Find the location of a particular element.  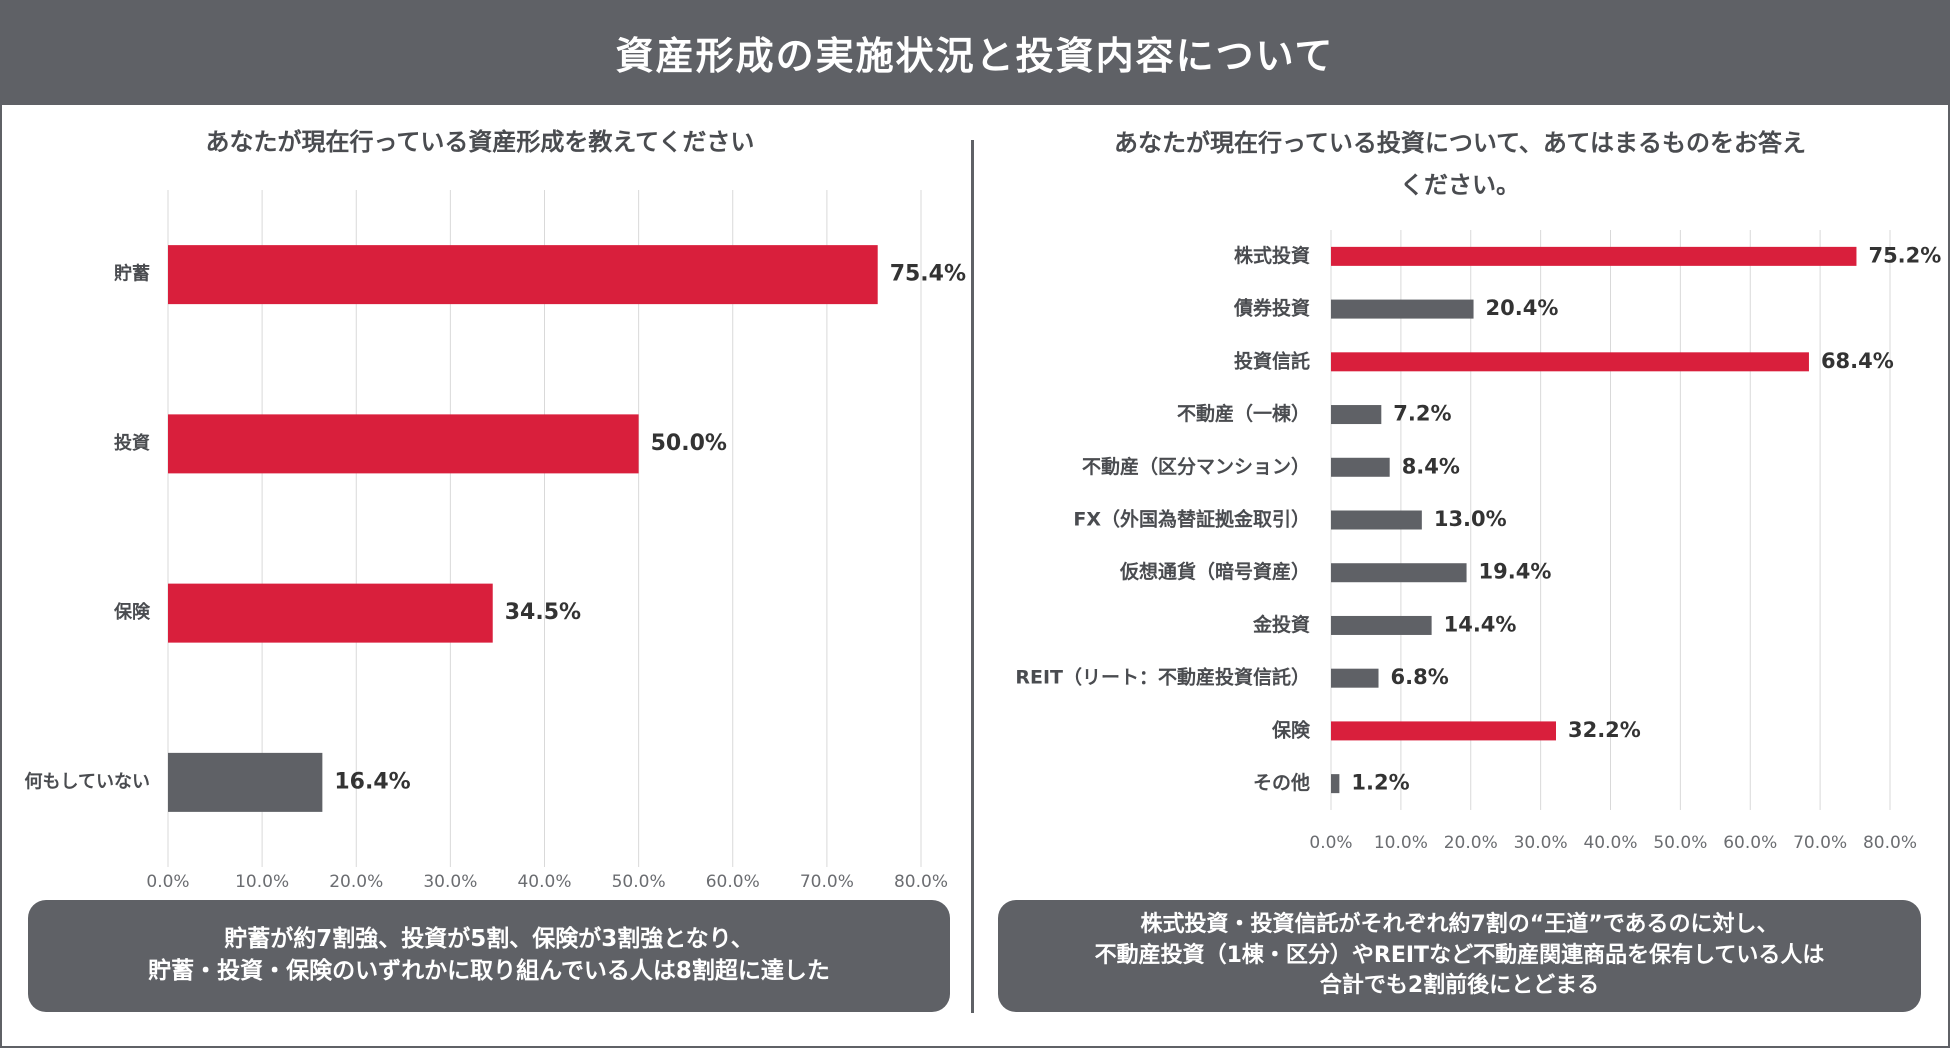

right-chart-data-label: 14.4% is located at coordinates (1480, 624).